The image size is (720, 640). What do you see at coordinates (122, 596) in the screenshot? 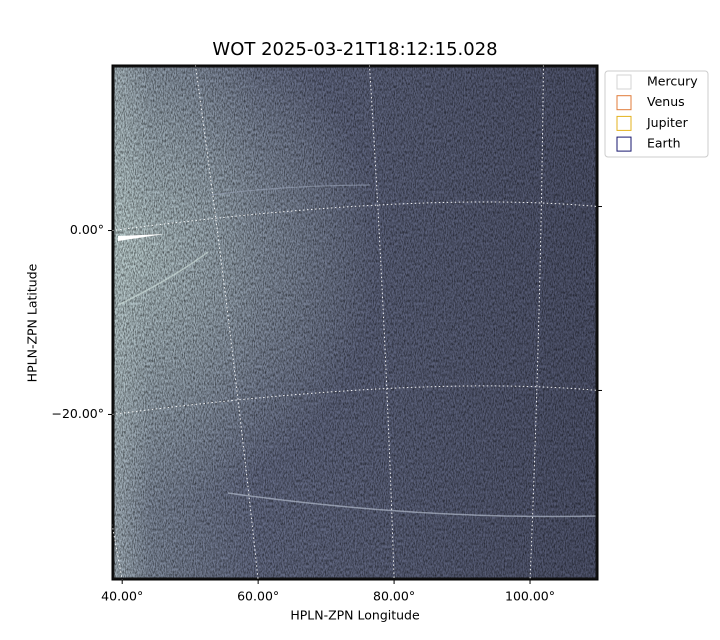
I see `x-tick-label: 40.00°` at bounding box center [122, 596].